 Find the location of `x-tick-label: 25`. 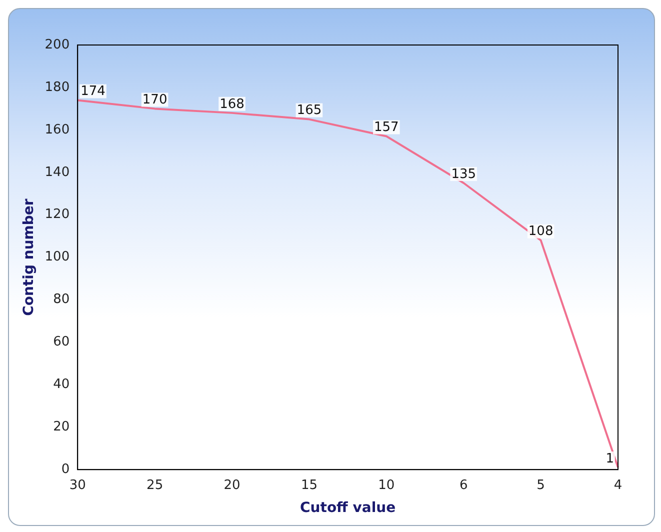

x-tick-label: 25 is located at coordinates (155, 485).